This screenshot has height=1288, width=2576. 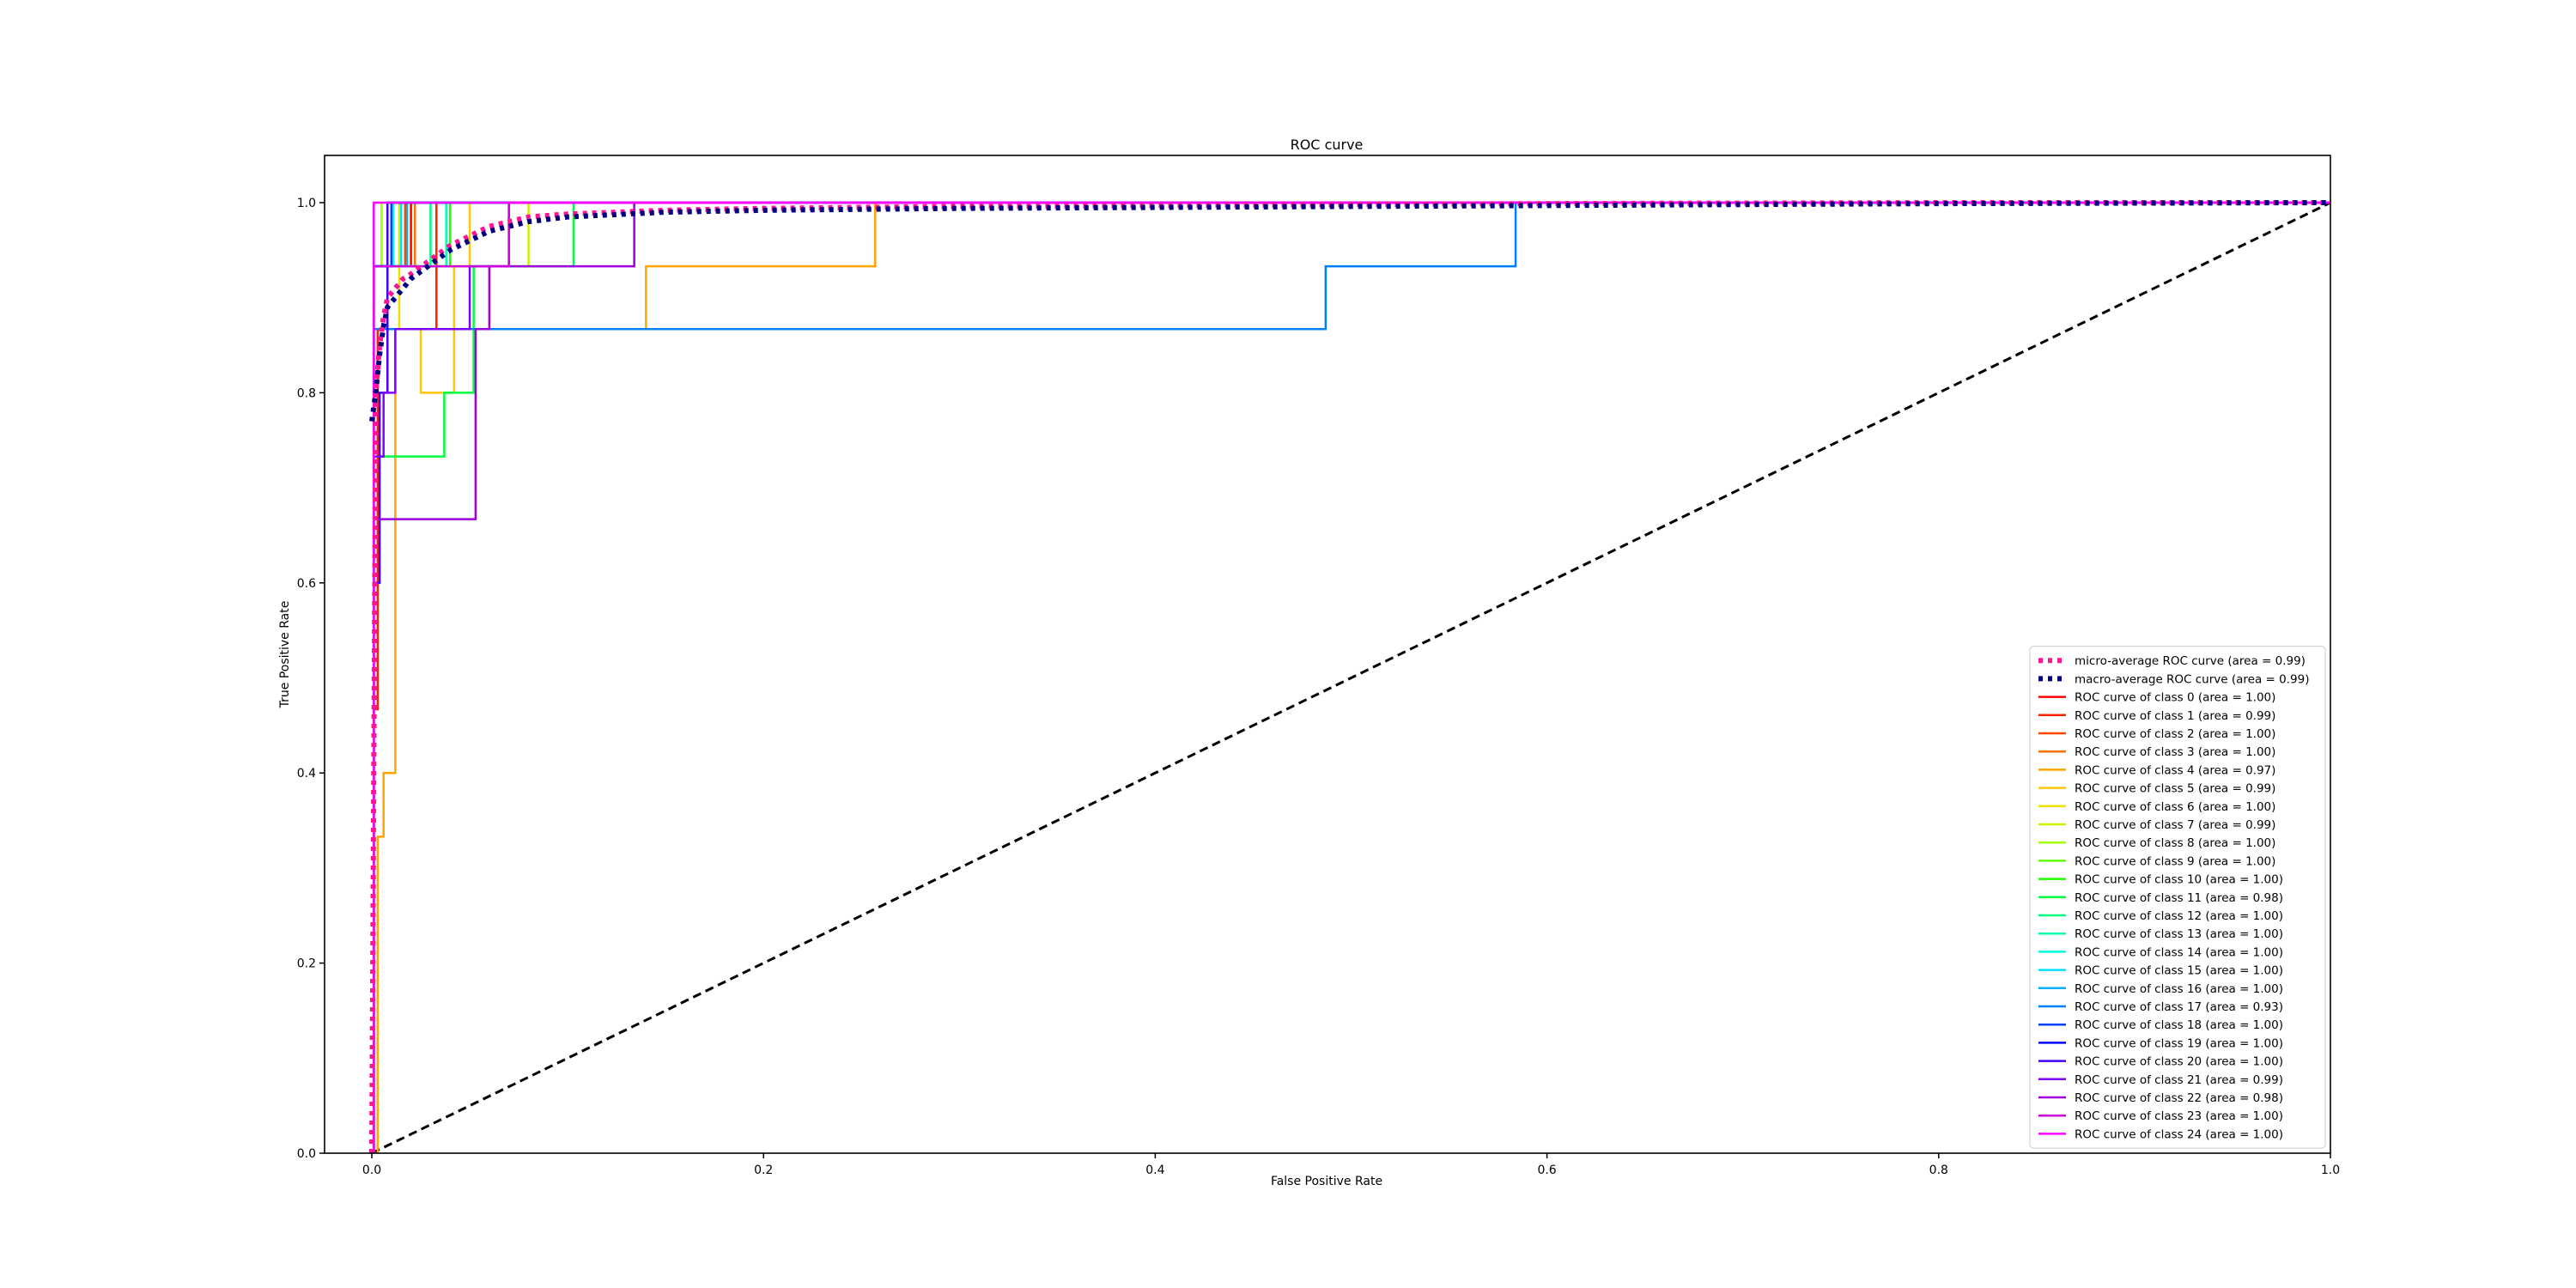 What do you see at coordinates (2175, 716) in the screenshot?
I see `legend-label-3: ROC curve of class 1 (area = 0.99)` at bounding box center [2175, 716].